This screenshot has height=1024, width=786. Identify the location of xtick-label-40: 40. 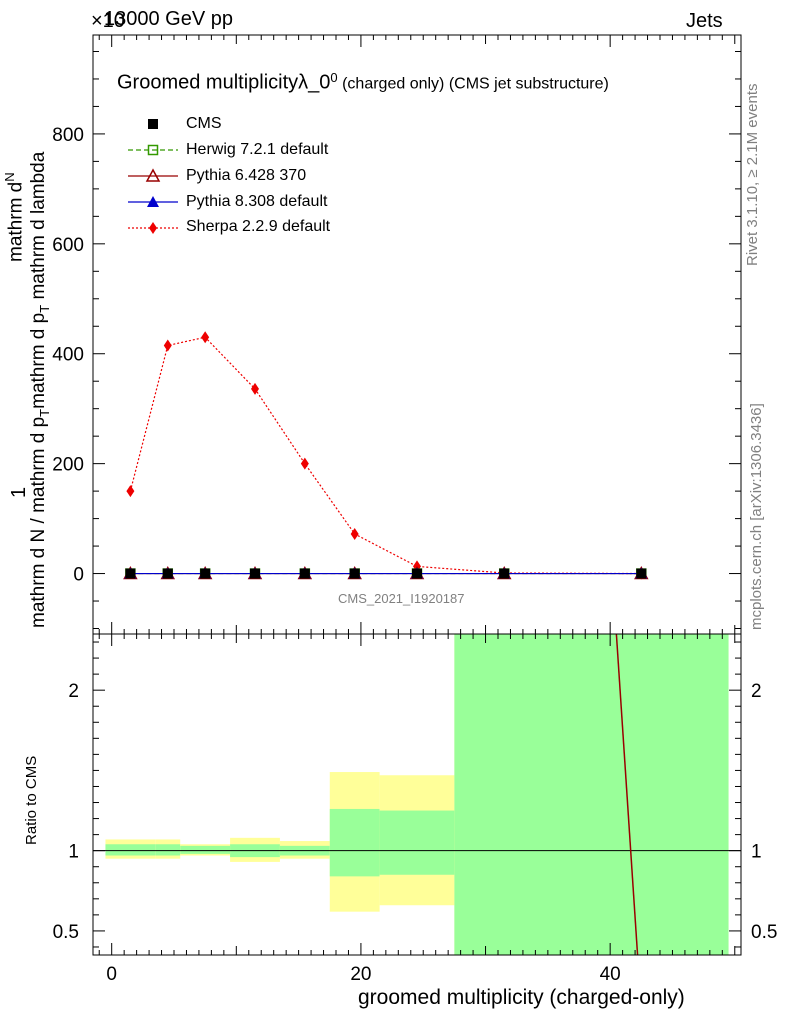
(610, 974).